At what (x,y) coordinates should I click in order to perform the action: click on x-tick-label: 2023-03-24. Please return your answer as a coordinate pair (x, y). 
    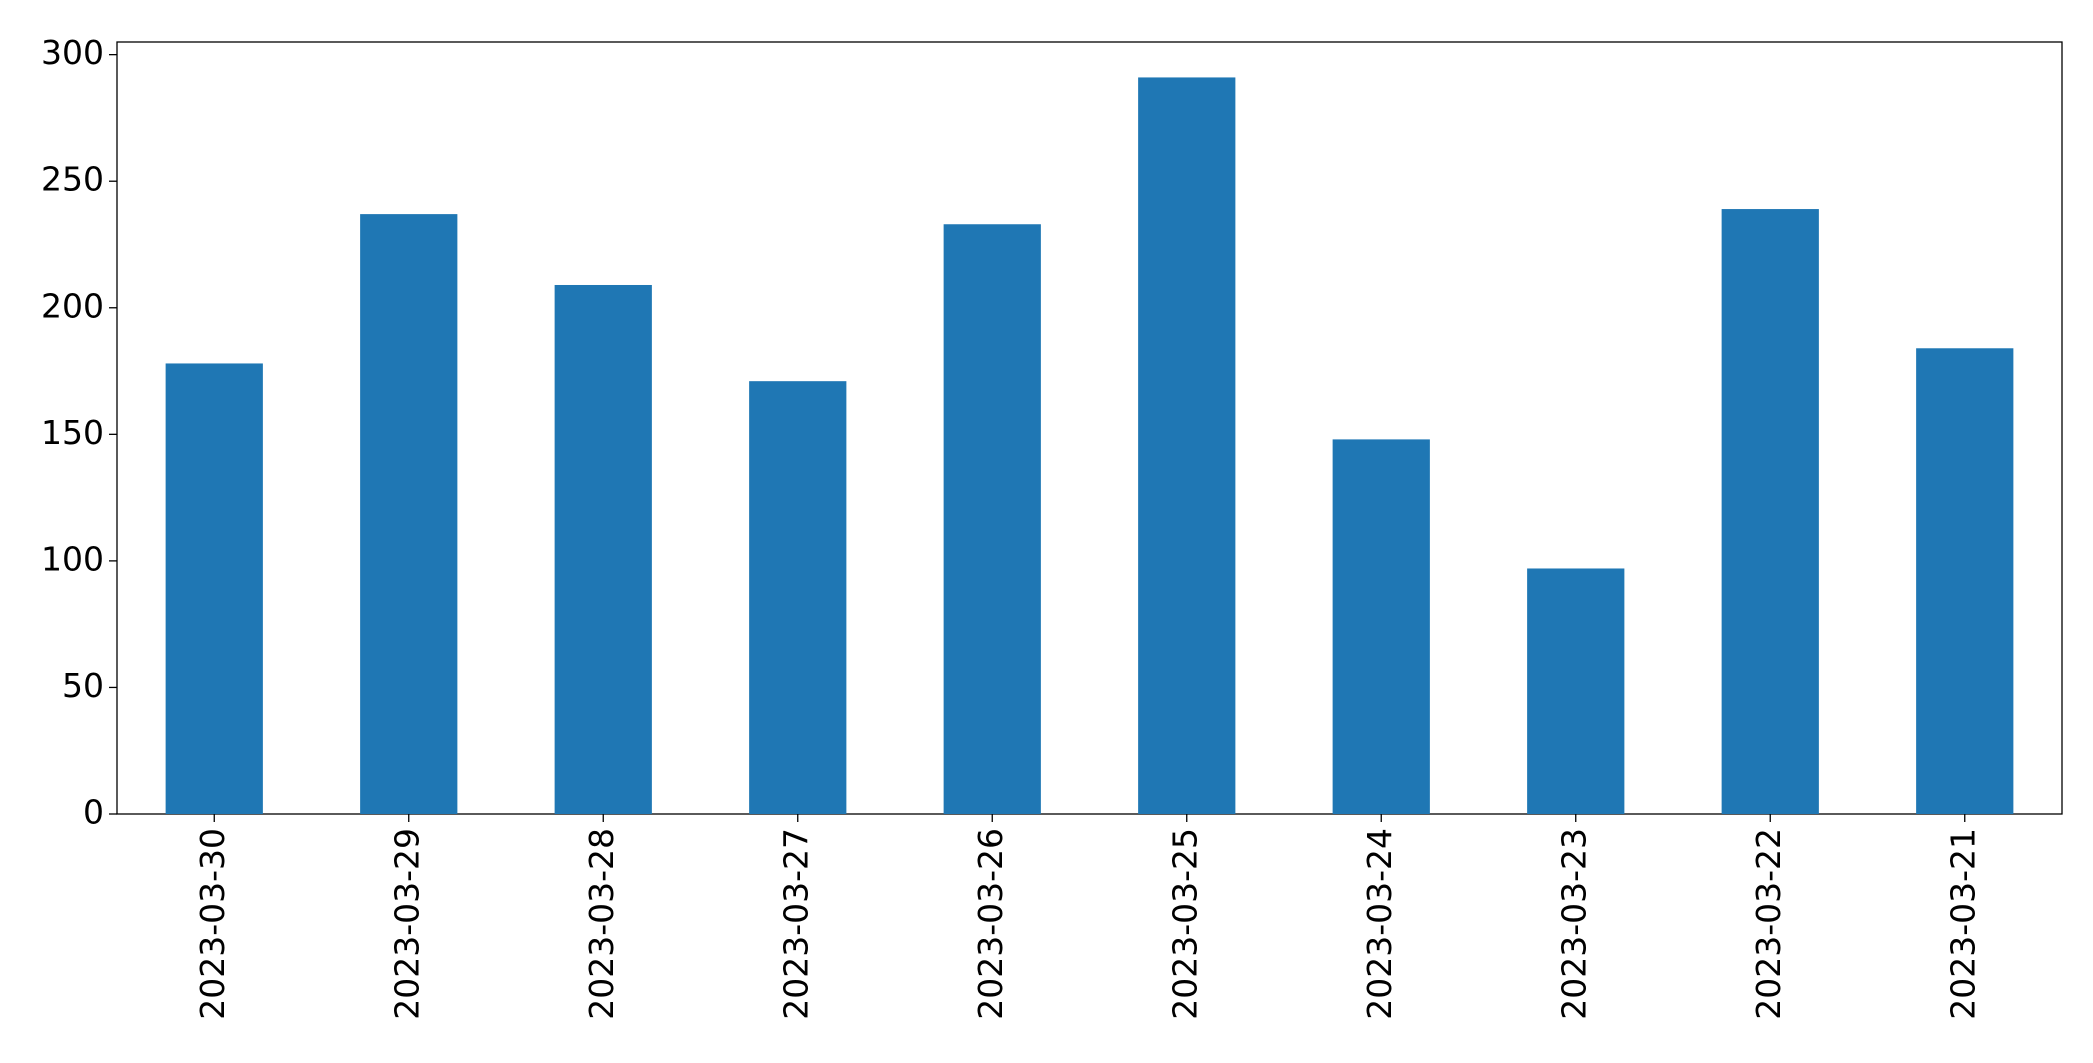
    Looking at the image, I should click on (1379, 924).